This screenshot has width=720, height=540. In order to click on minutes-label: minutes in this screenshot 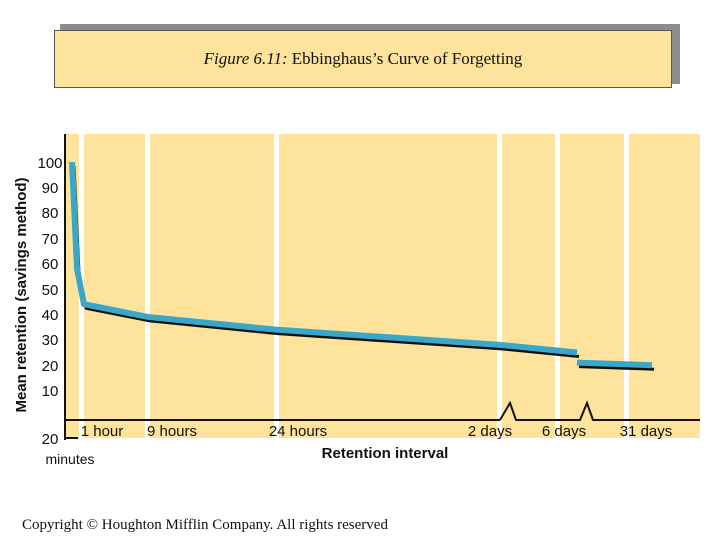, I will do `click(69, 459)`.